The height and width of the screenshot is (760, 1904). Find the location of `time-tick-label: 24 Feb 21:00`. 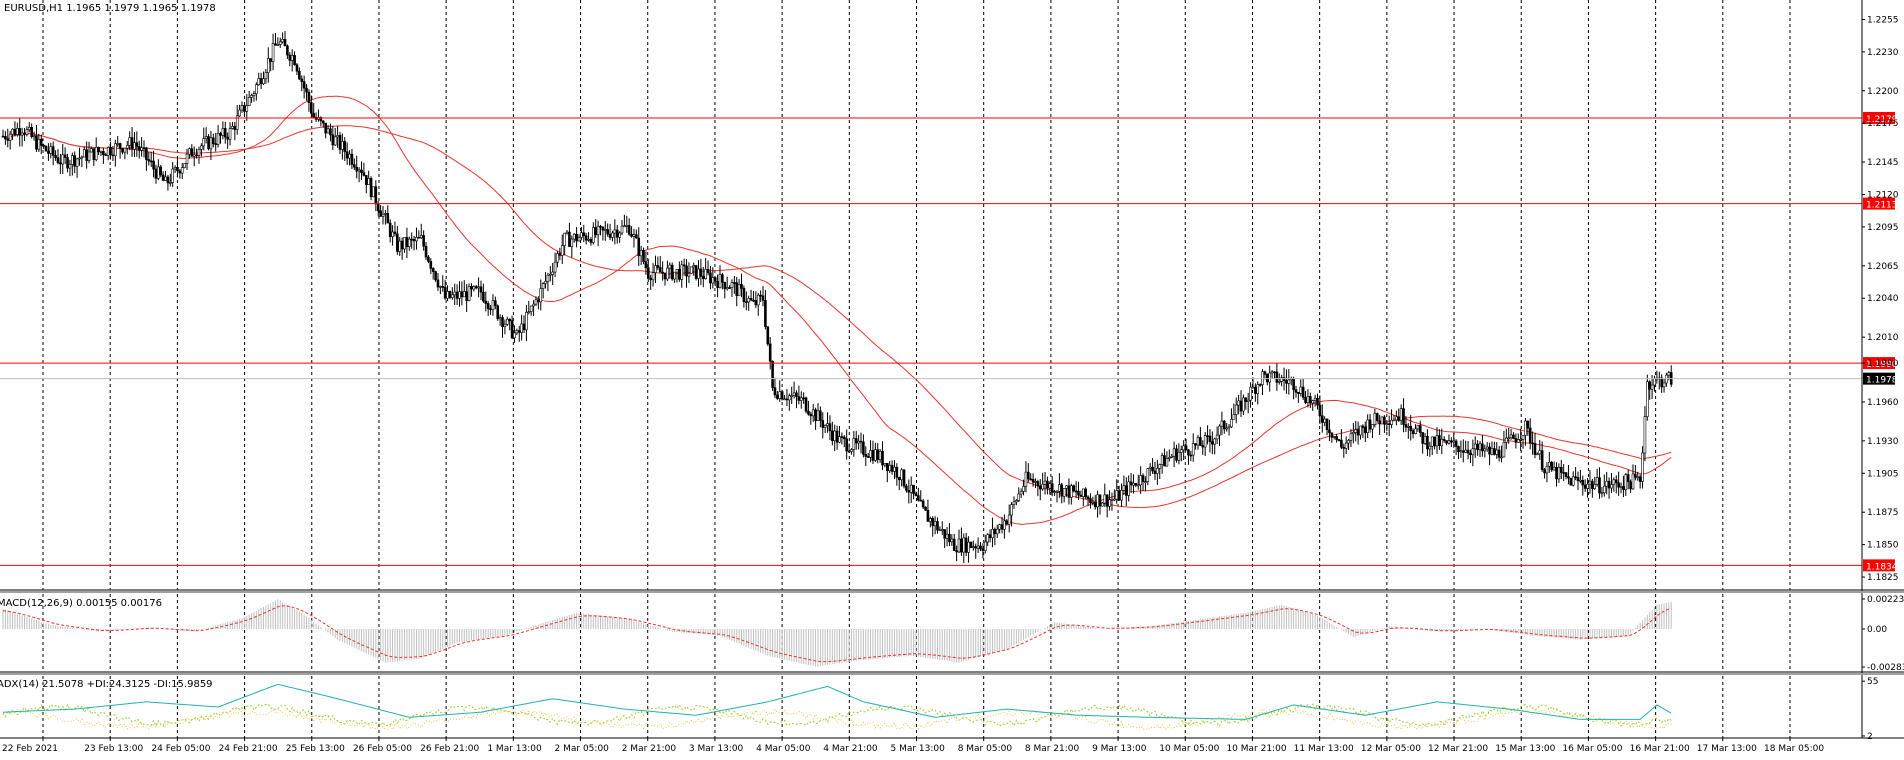

time-tick-label: 24 Feb 21:00 is located at coordinates (248, 749).